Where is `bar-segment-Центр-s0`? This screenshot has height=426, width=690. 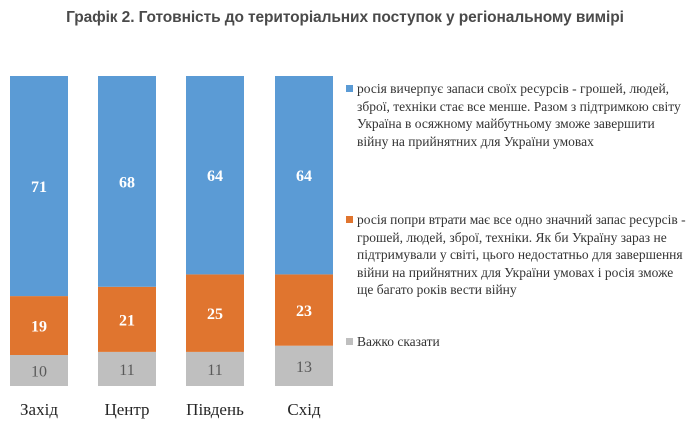 bar-segment-Центр-s0 is located at coordinates (127, 181).